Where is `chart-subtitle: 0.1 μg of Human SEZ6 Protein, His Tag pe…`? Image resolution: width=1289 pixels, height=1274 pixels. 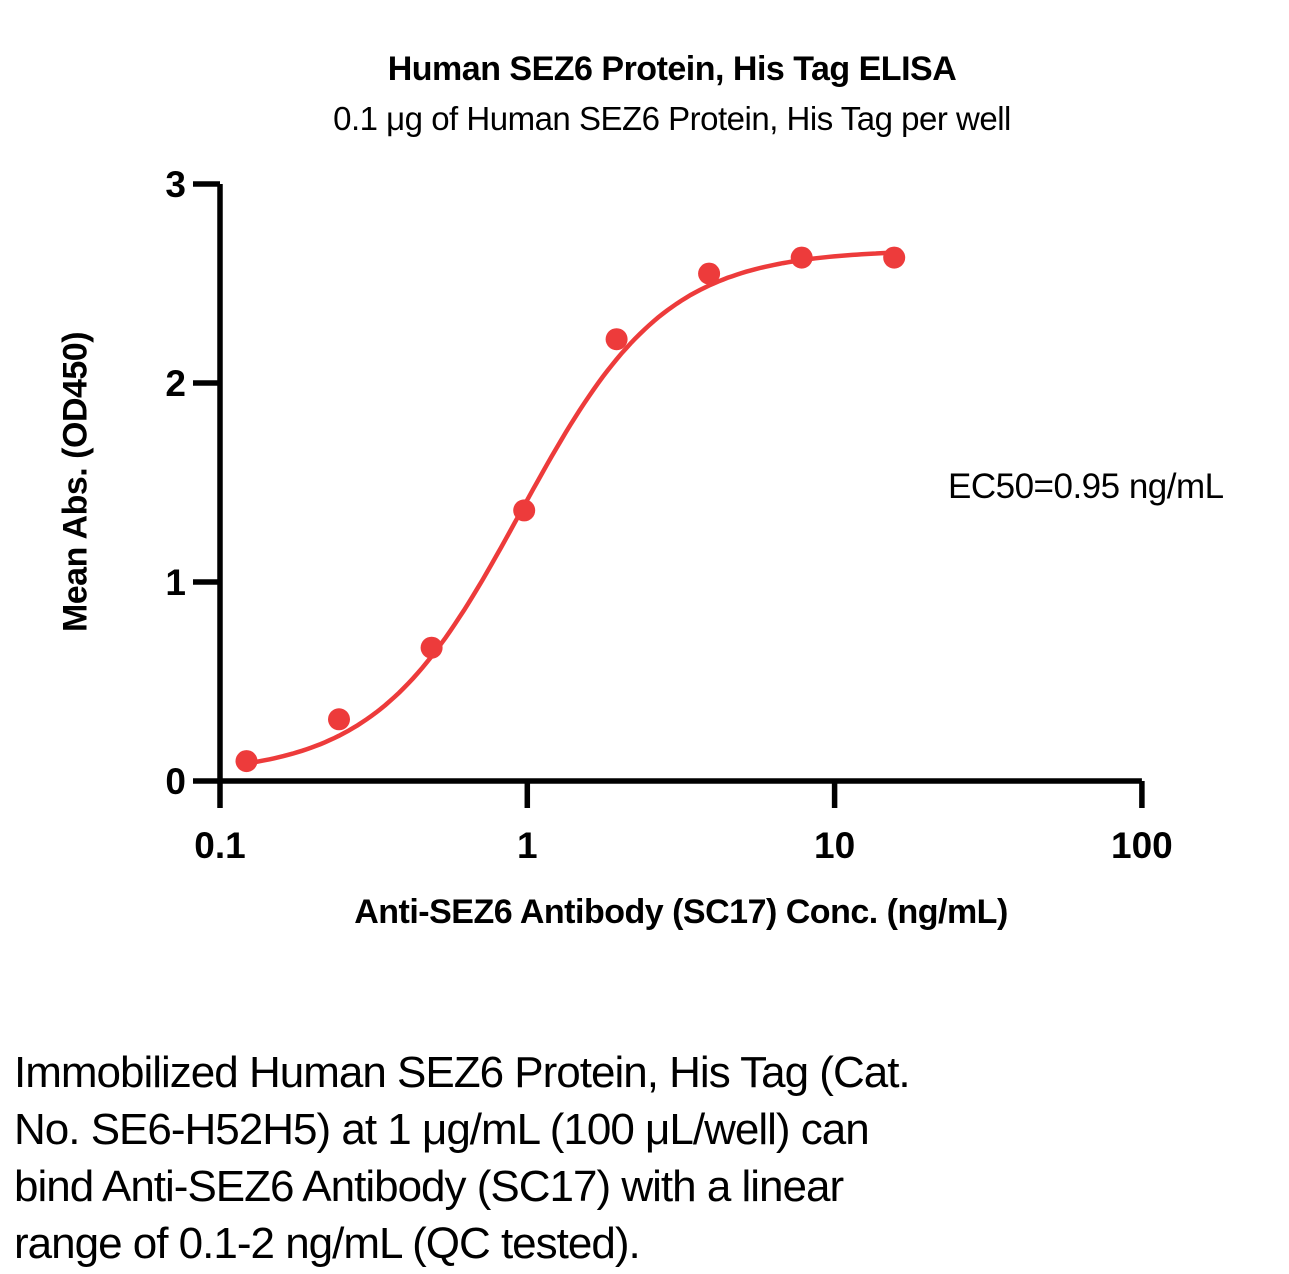 chart-subtitle: 0.1 μg of Human SEZ6 Protein, His Tag pe… is located at coordinates (672, 118).